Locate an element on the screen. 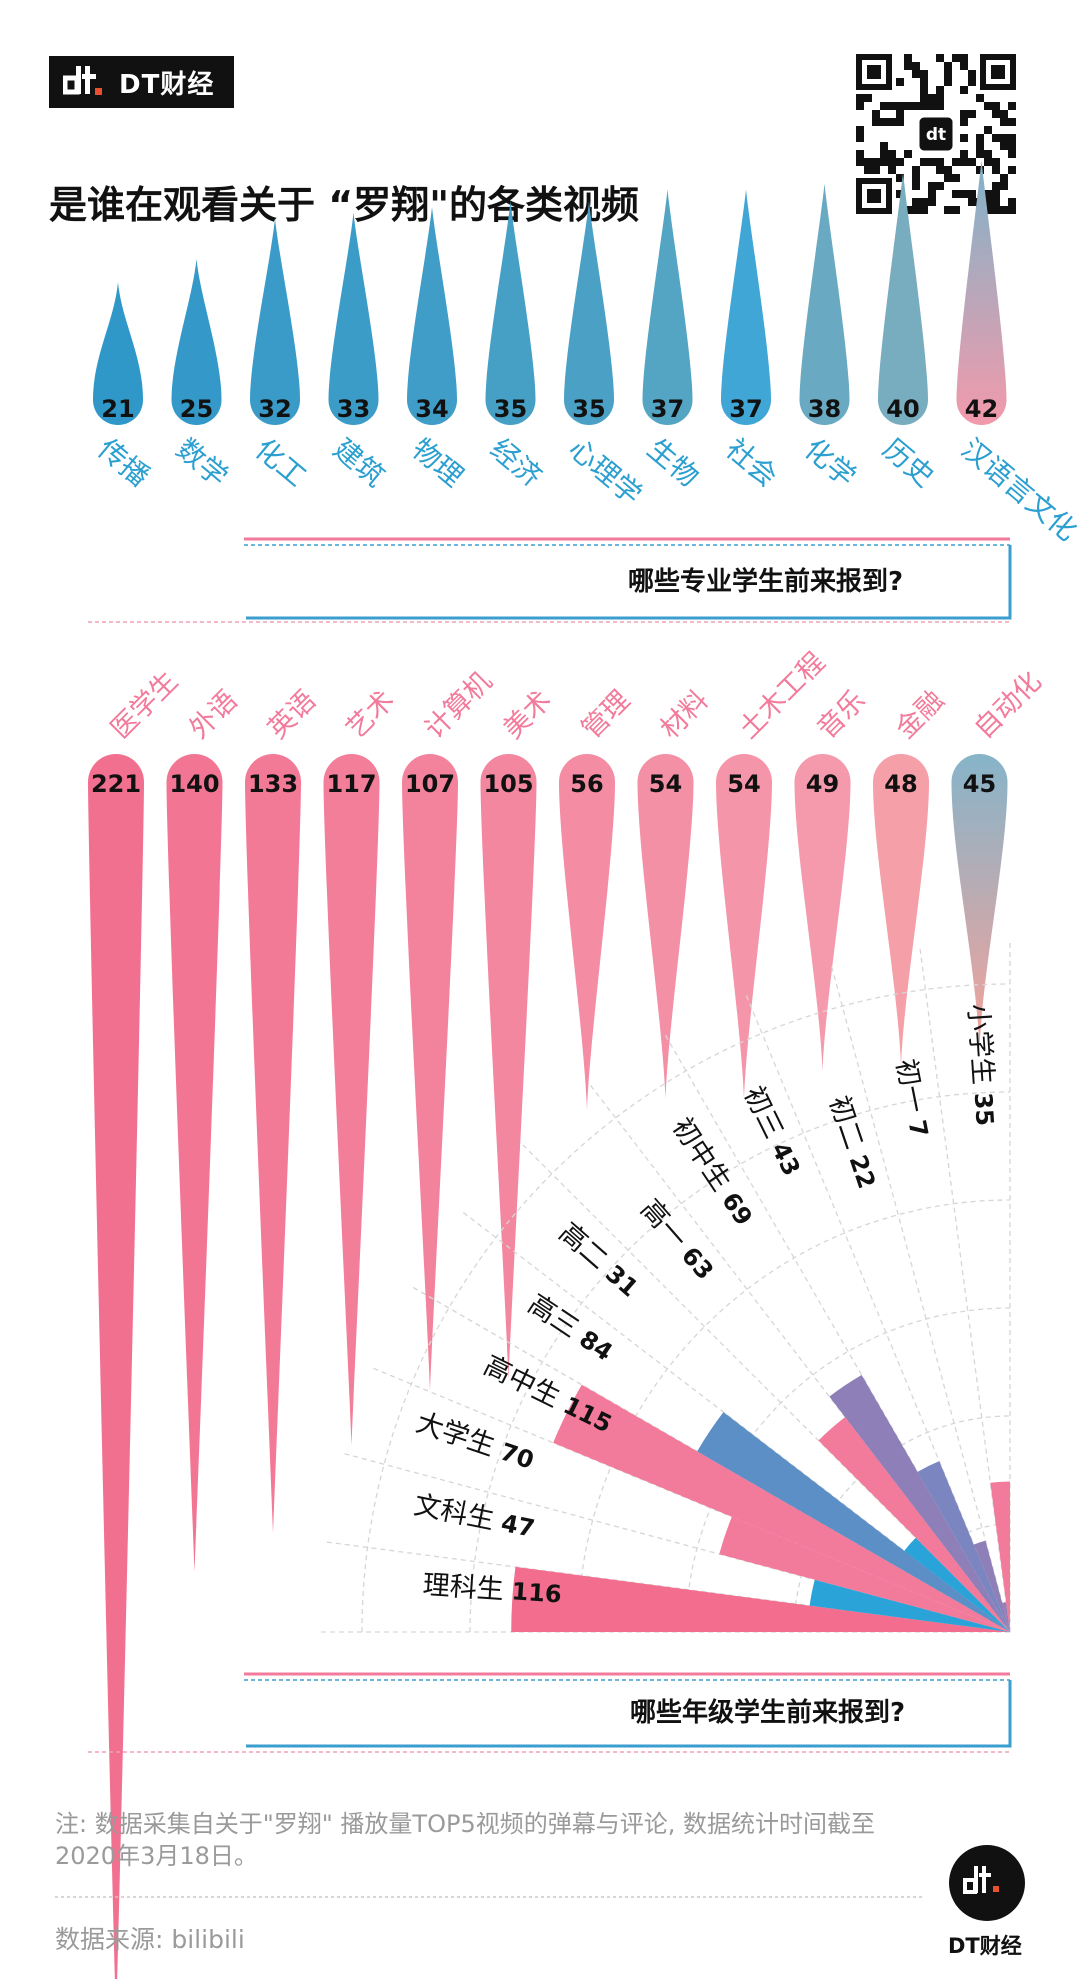  major-value-label: 21 is located at coordinates (117, 409).